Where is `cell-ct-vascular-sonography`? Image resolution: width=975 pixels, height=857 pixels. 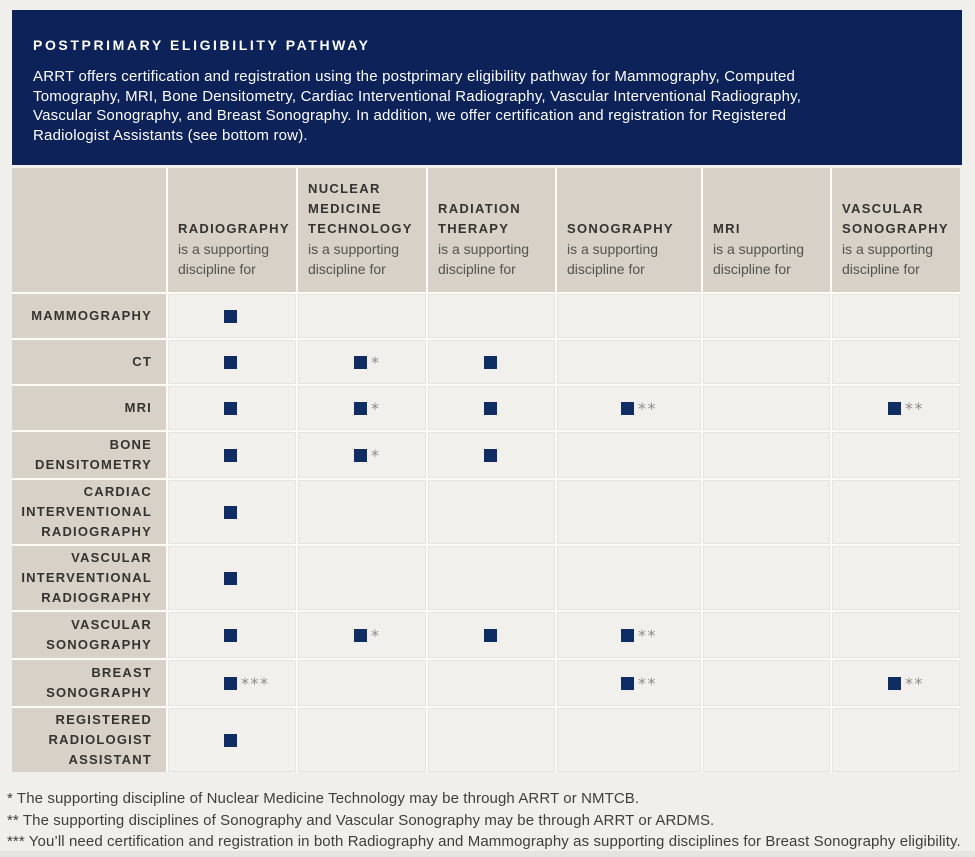 cell-ct-vascular-sonography is located at coordinates (896, 362).